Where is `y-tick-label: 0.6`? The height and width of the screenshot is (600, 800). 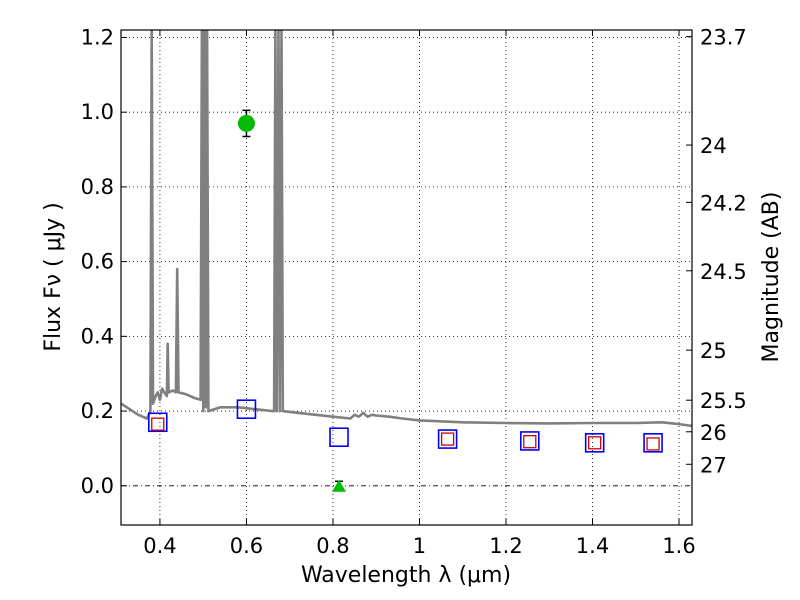 y-tick-label: 0.6 is located at coordinates (97, 262).